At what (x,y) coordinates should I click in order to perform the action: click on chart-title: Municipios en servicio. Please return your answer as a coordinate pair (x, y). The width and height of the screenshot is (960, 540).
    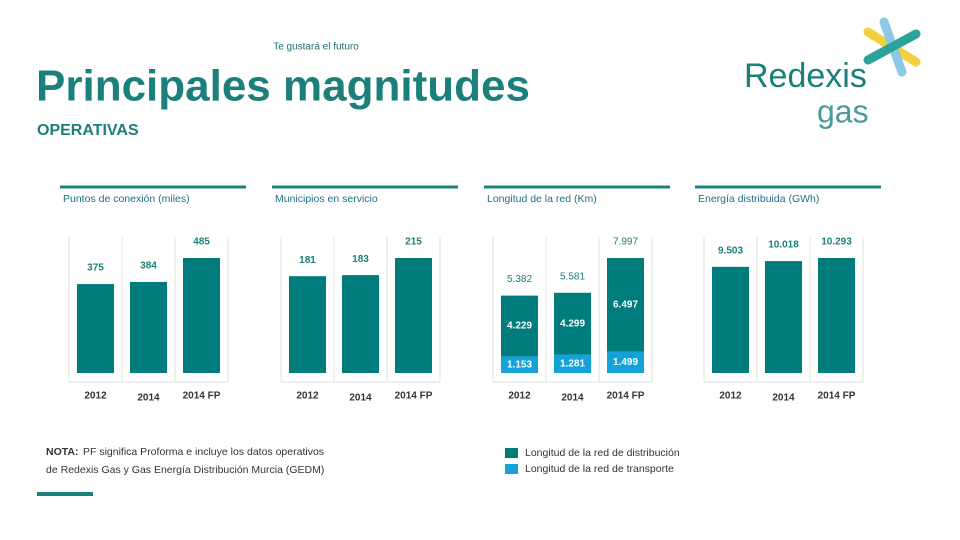
    Looking at the image, I should click on (326, 199).